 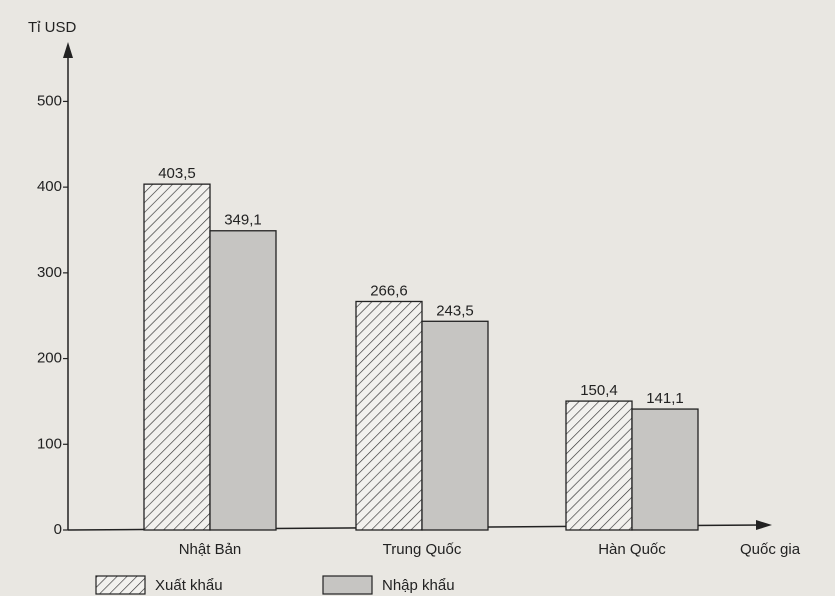 I want to click on x-axis-arrow, so click(x=764, y=525).